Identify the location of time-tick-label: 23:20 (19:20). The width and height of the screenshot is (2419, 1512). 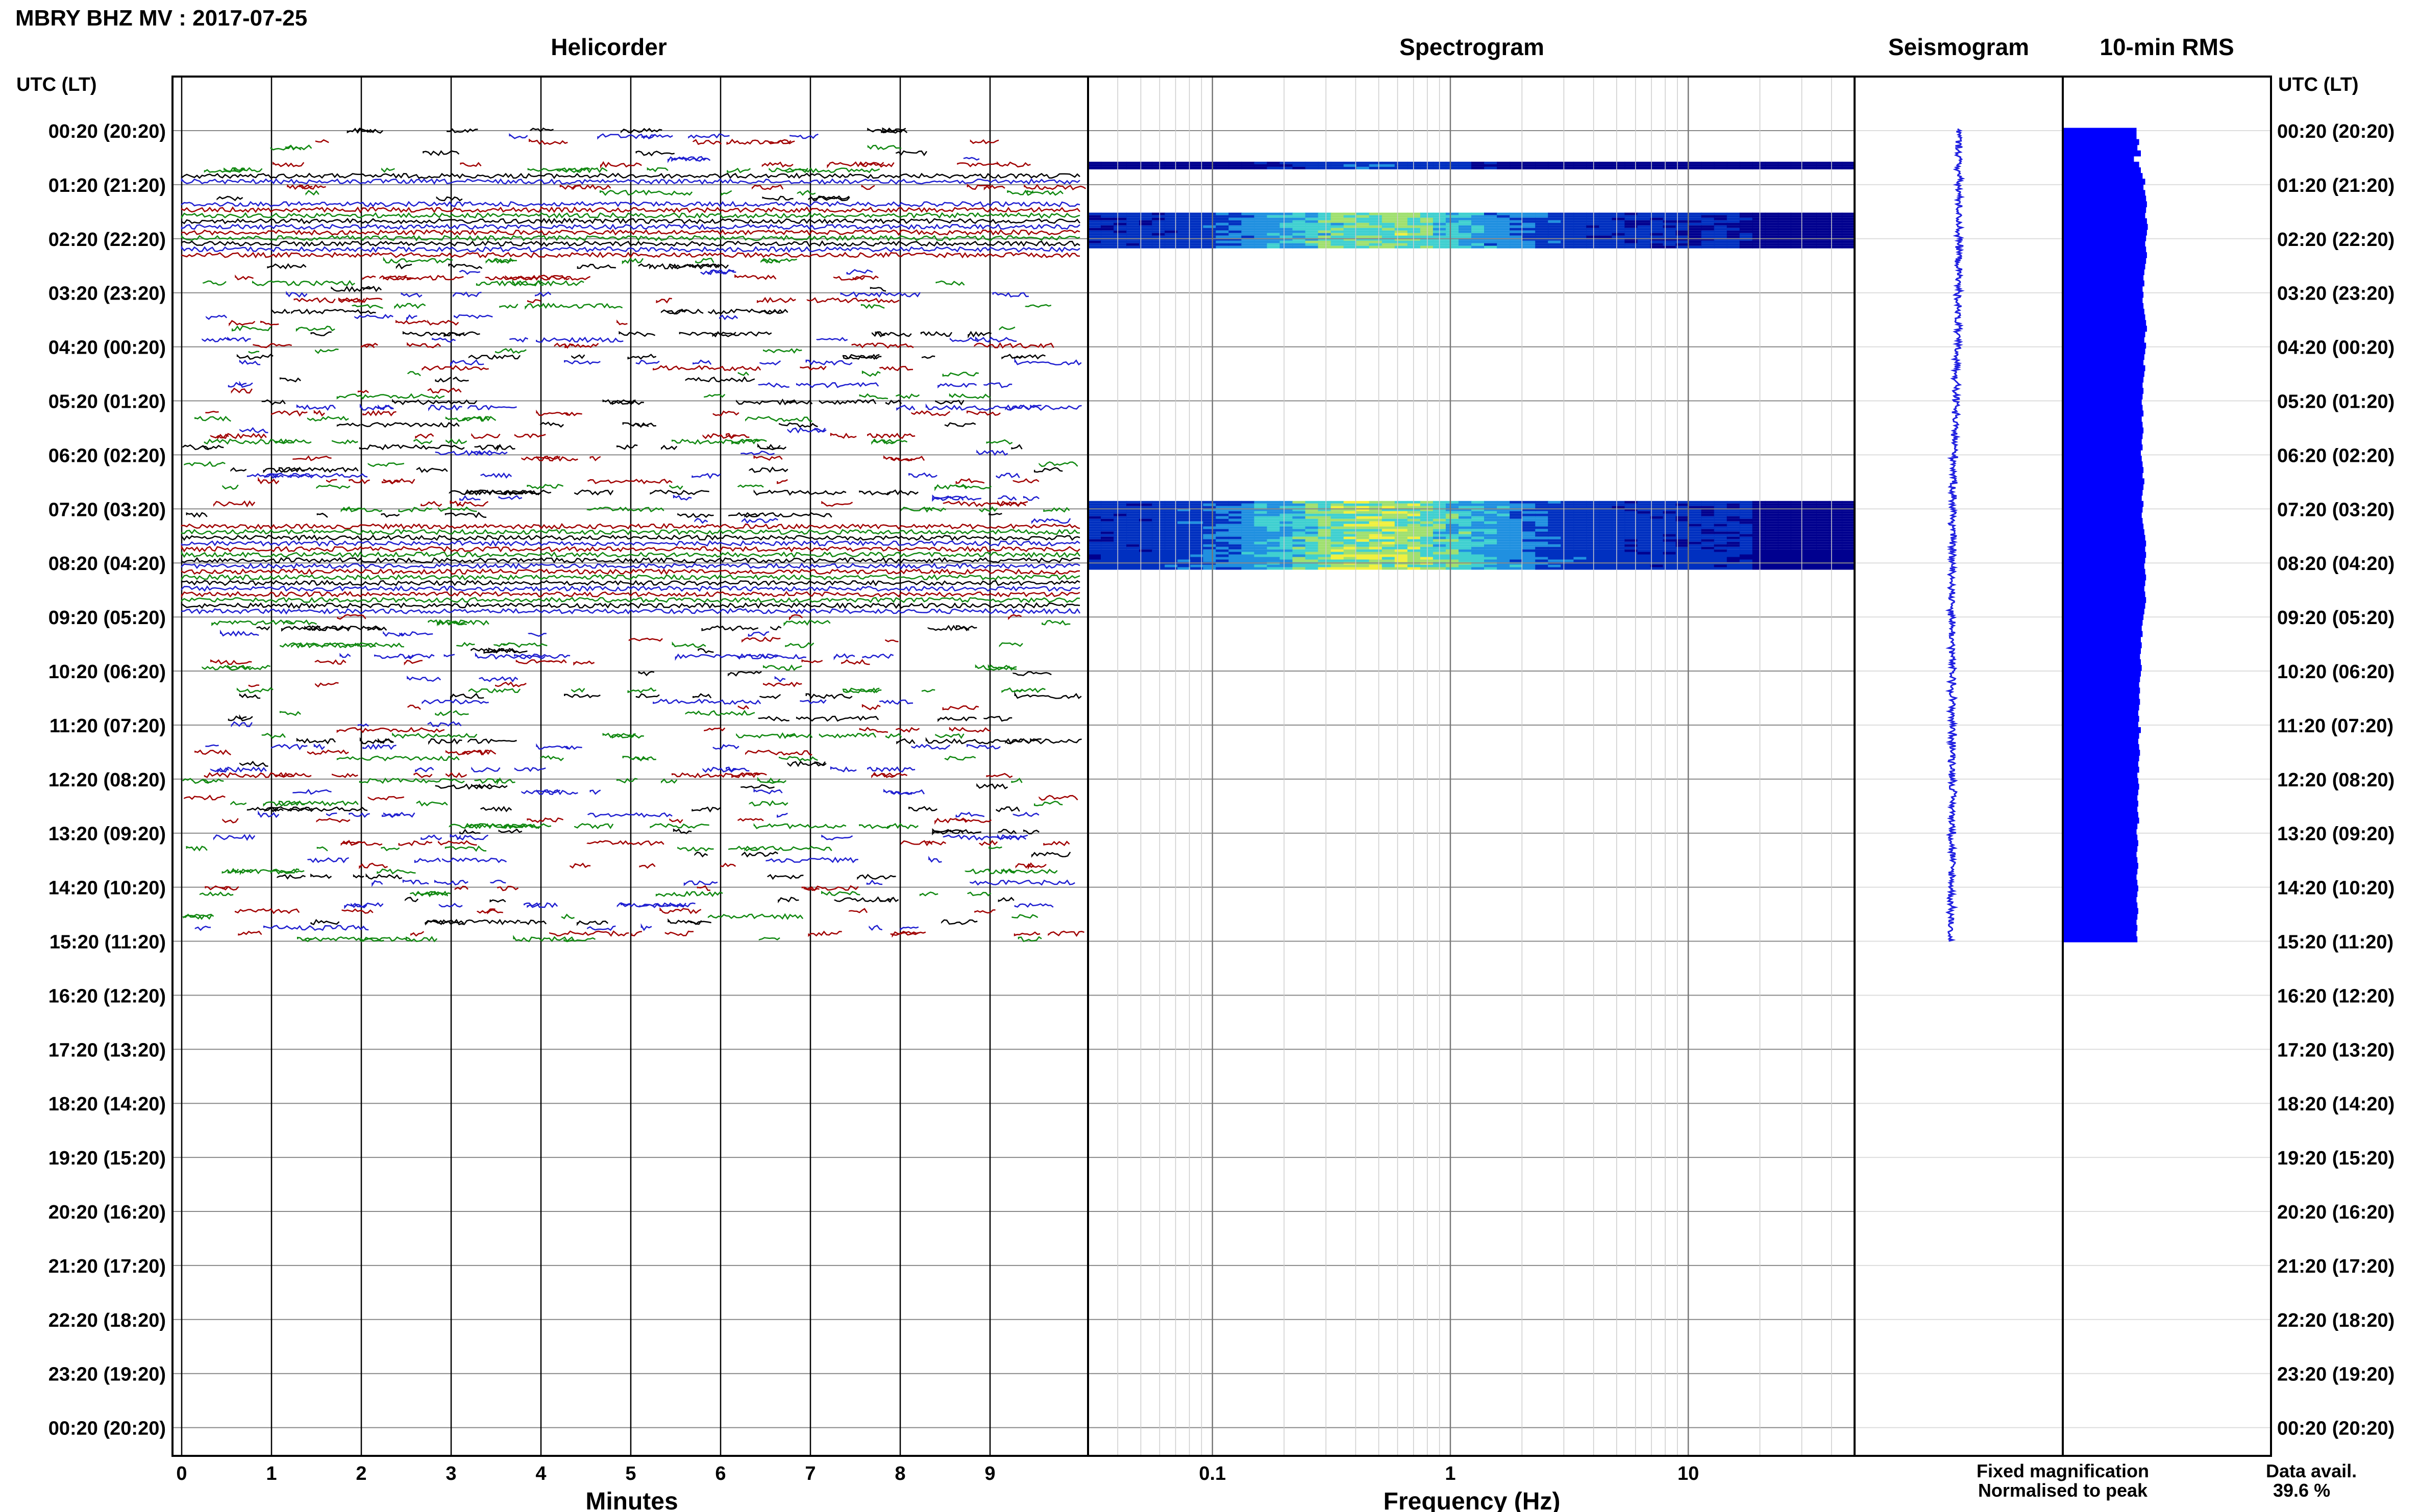
(107, 1374).